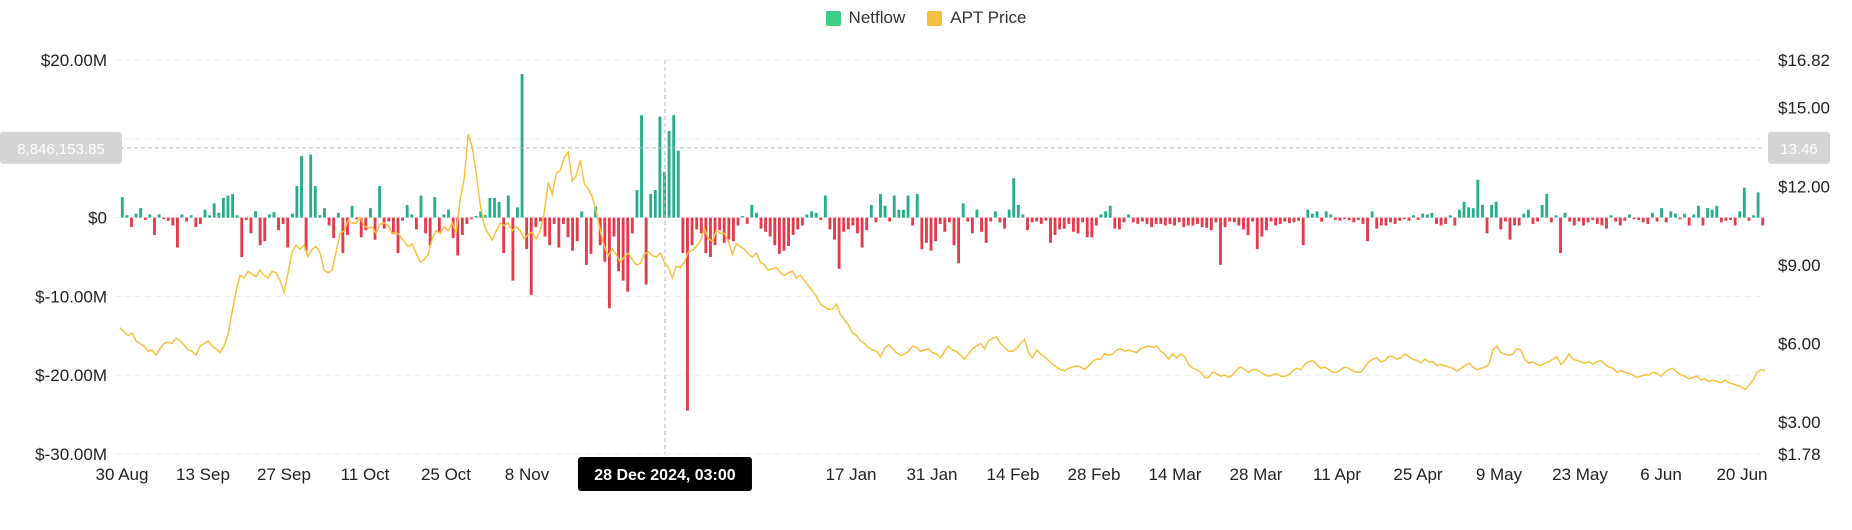 The width and height of the screenshot is (1852, 530). Describe the element at coordinates (365, 474) in the screenshot. I see `x-tick-label-3: 11 Oct` at that location.